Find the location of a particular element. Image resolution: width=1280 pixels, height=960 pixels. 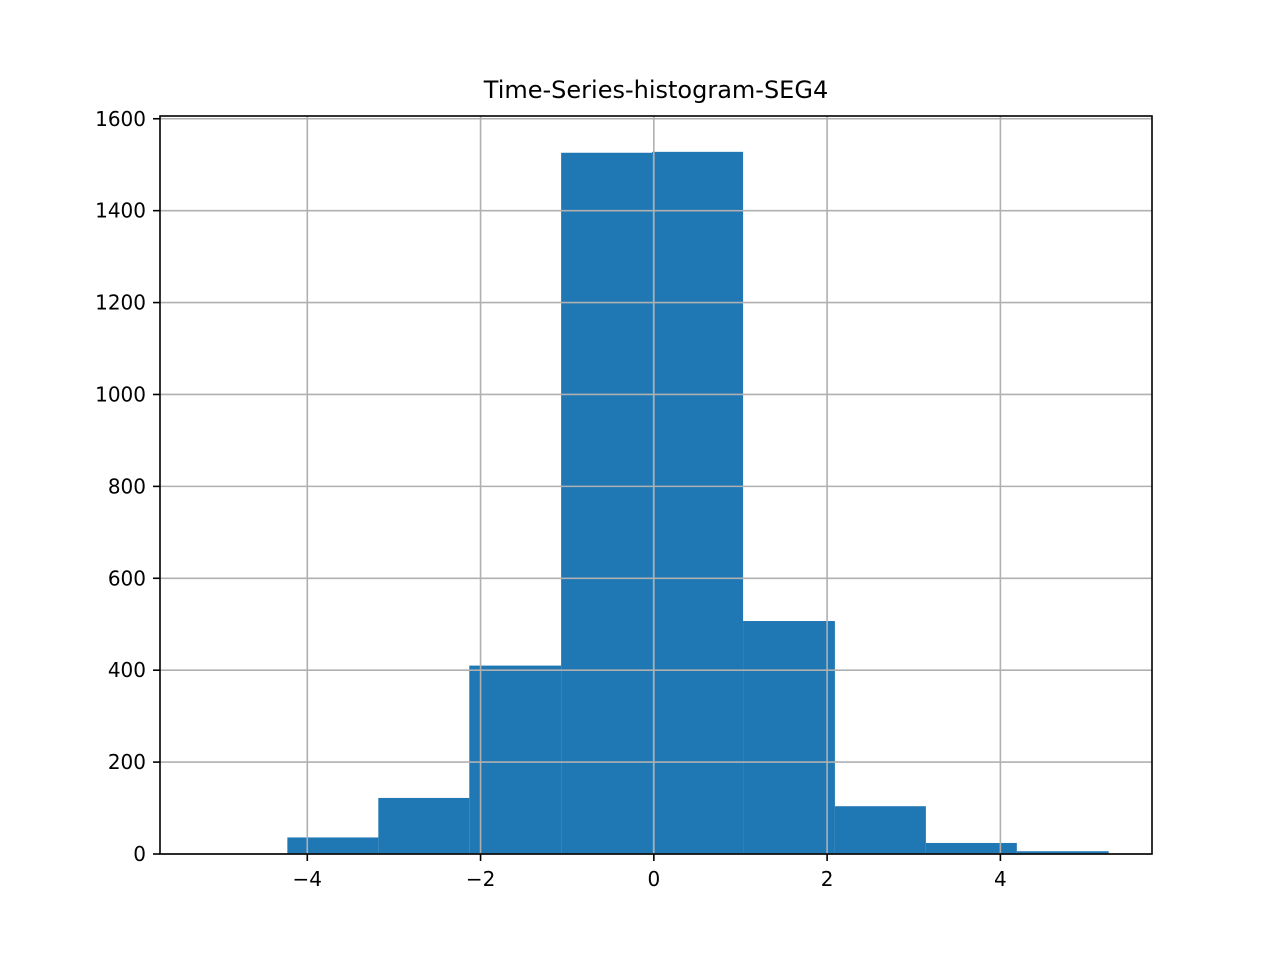

x-tick-label-4: 4 is located at coordinates (1000, 879).